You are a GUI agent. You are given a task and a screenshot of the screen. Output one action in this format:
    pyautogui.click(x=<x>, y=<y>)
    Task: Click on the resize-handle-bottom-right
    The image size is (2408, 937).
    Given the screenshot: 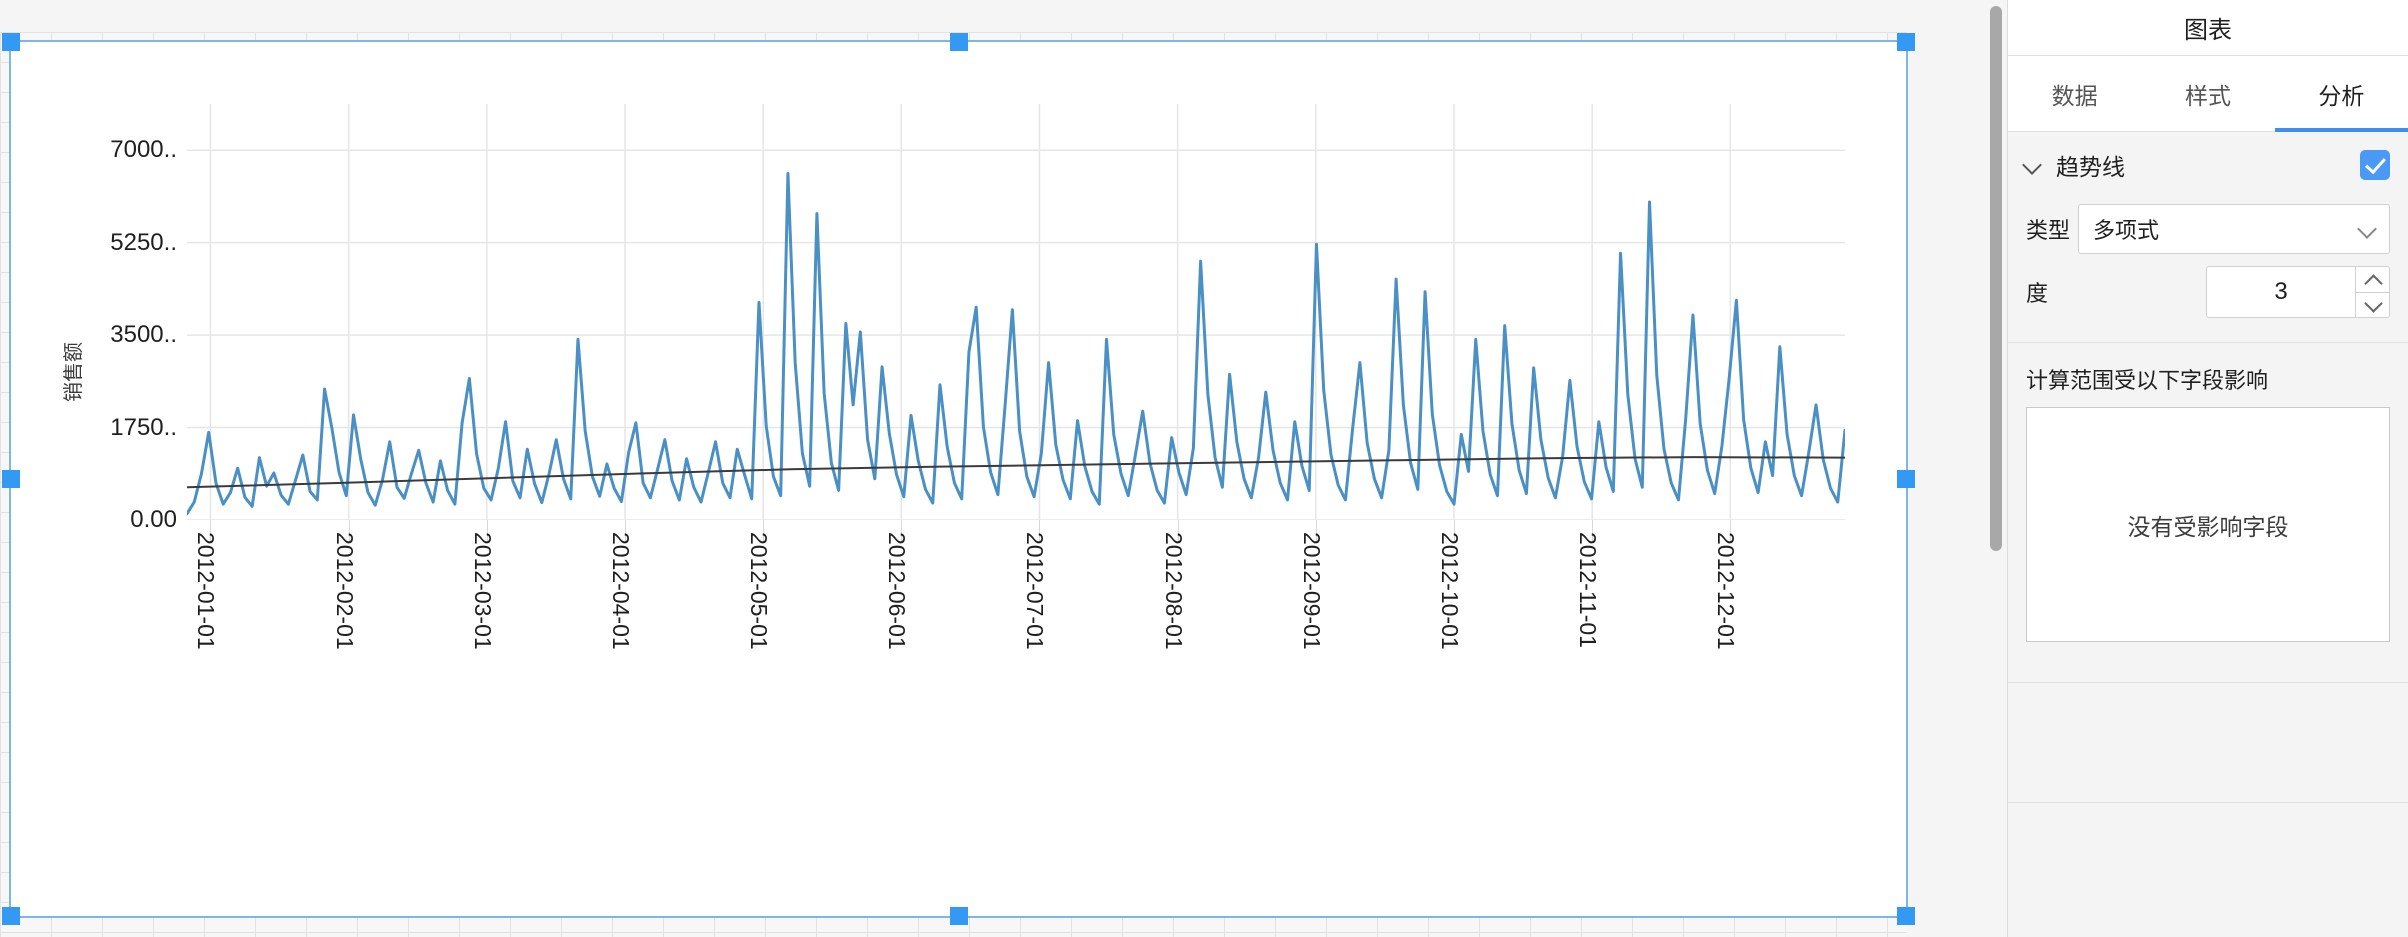 What is the action you would take?
    pyautogui.click(x=1906, y=916)
    